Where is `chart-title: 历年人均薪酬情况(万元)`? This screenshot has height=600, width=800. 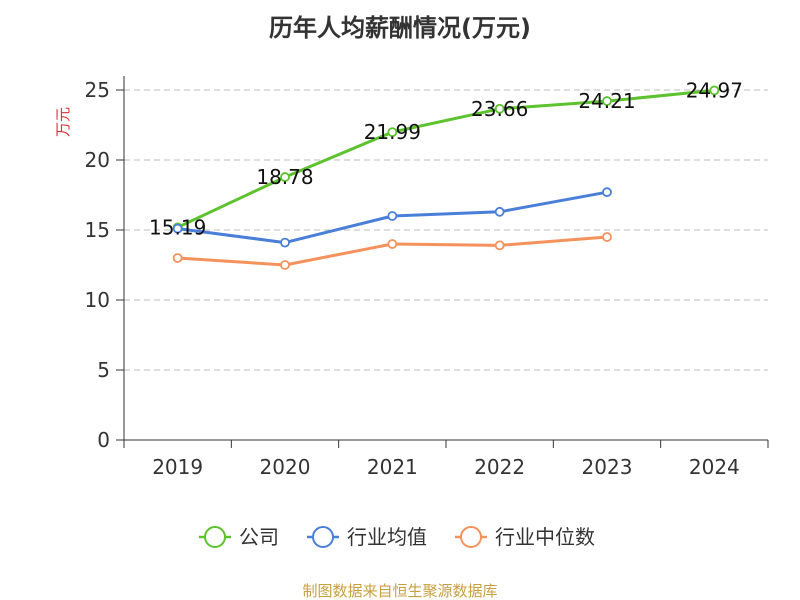
chart-title: 历年人均薪酬情况(万元) is located at coordinates (400, 28).